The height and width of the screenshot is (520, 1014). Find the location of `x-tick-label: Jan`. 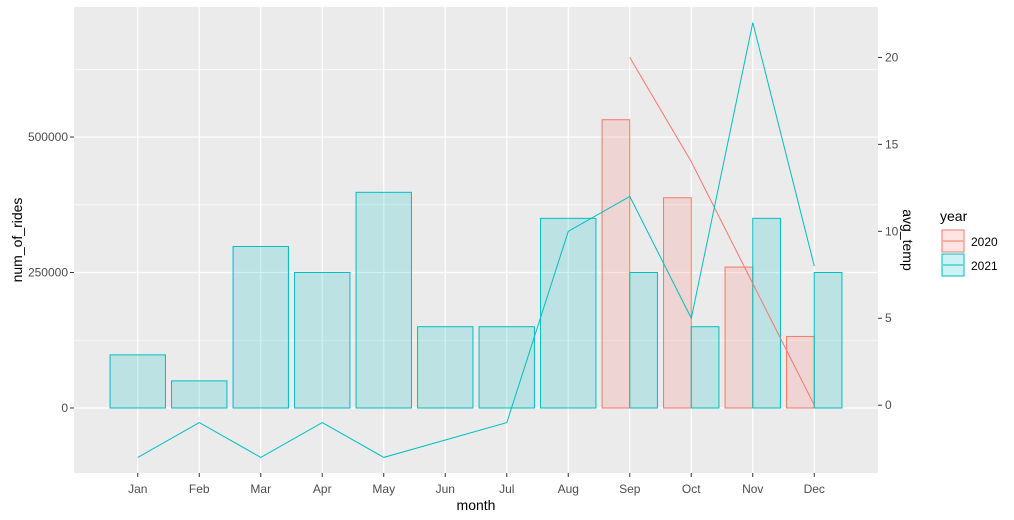

x-tick-label: Jan is located at coordinates (137, 489).